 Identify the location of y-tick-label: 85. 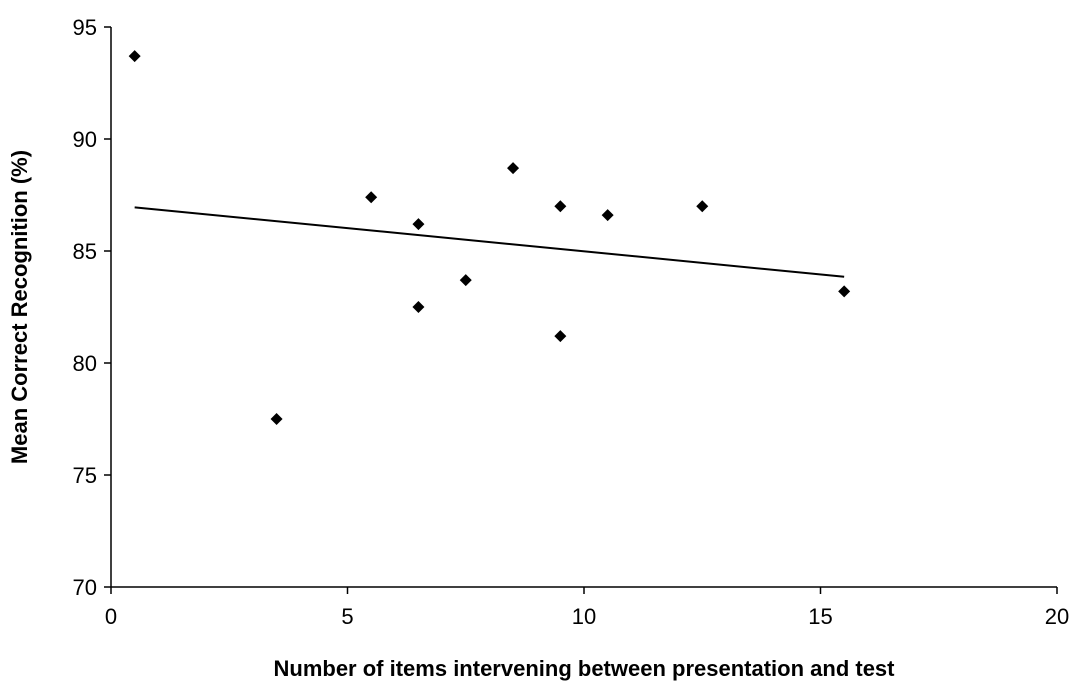
(85, 251).